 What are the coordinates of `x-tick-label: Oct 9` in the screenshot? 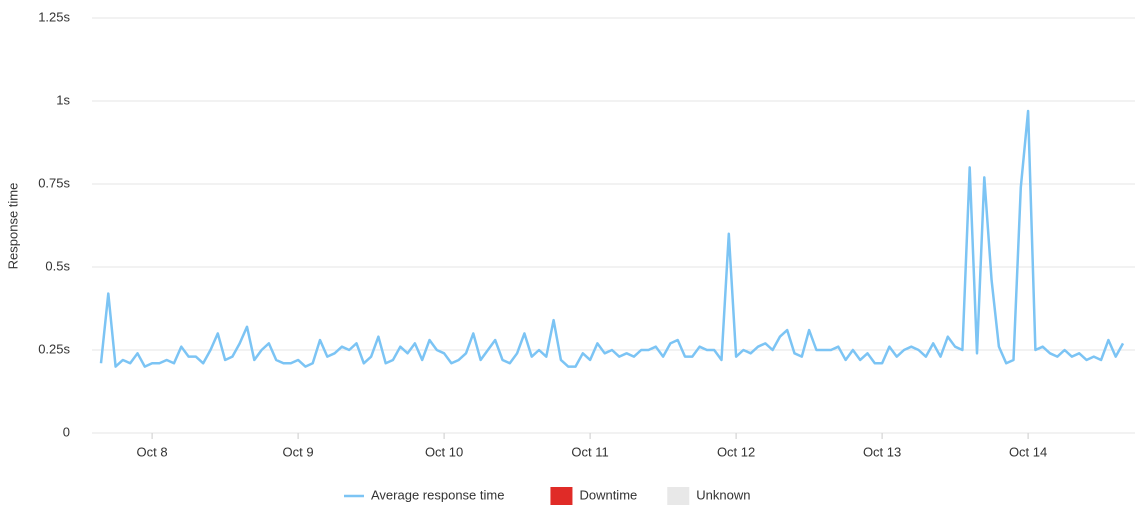 It's located at (298, 451).